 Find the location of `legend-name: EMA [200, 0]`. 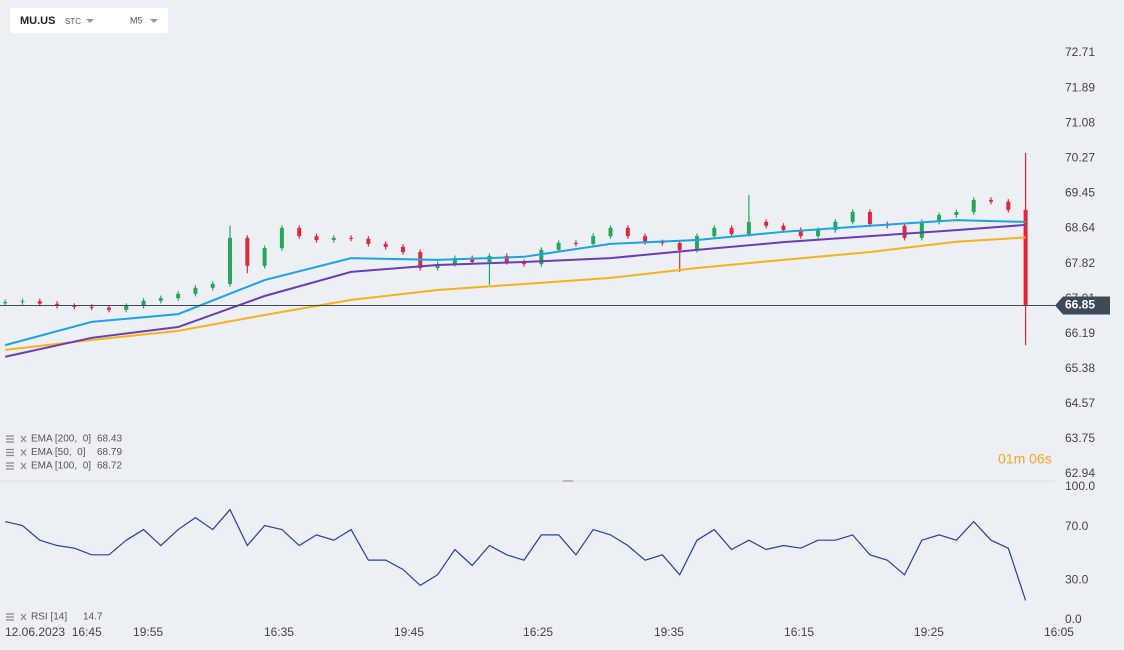

legend-name: EMA [200, 0] is located at coordinates (61, 439).